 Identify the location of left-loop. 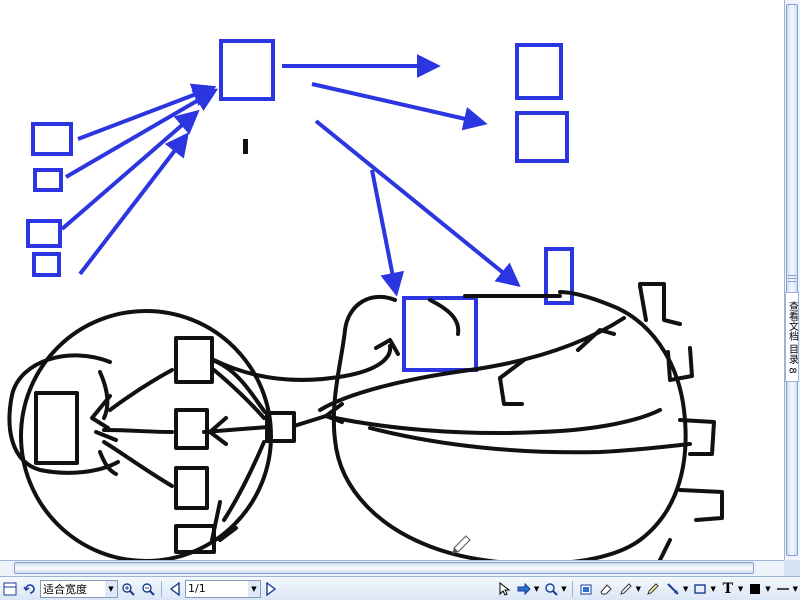
(63, 414).